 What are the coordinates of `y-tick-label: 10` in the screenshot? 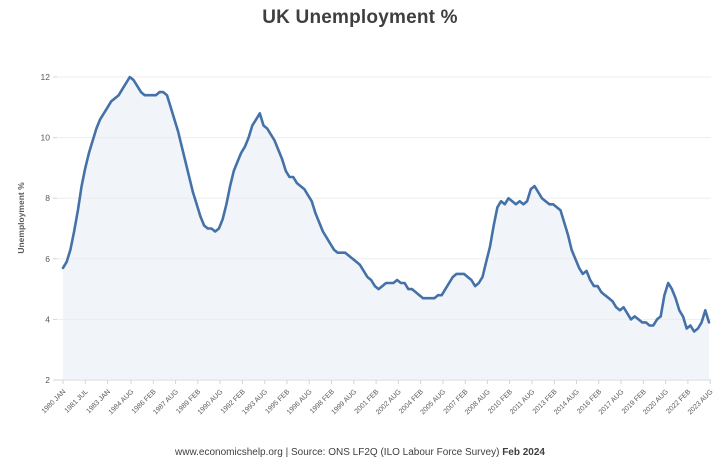 It's located at (46, 138).